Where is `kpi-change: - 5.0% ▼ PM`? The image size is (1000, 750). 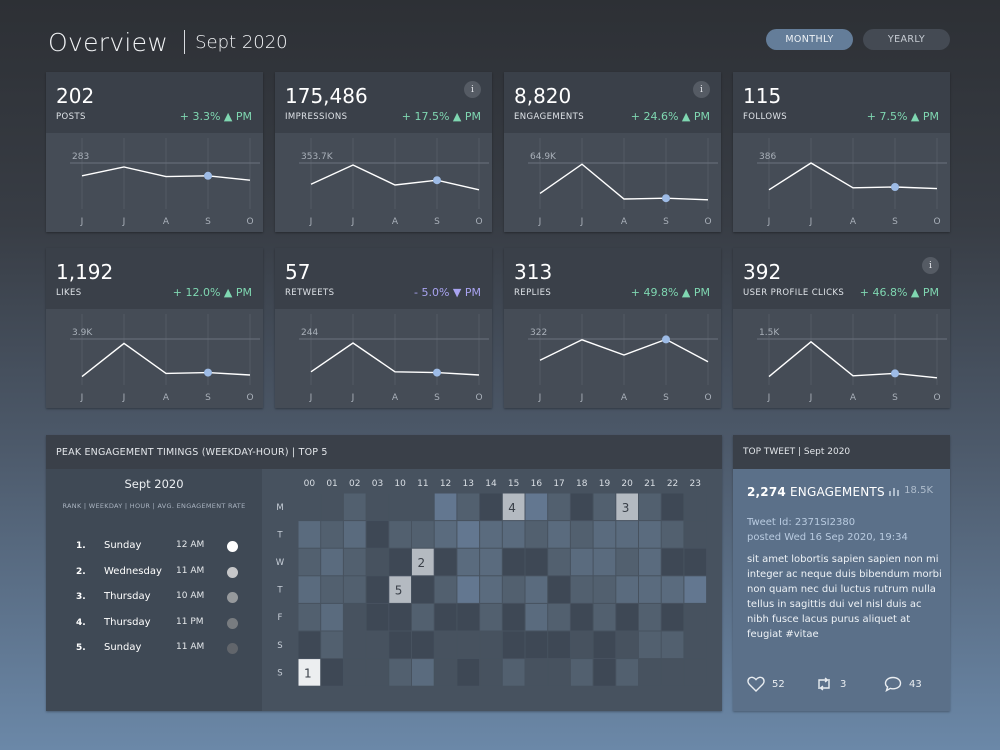
kpi-change: - 5.0% ▼ PM is located at coordinates (447, 292).